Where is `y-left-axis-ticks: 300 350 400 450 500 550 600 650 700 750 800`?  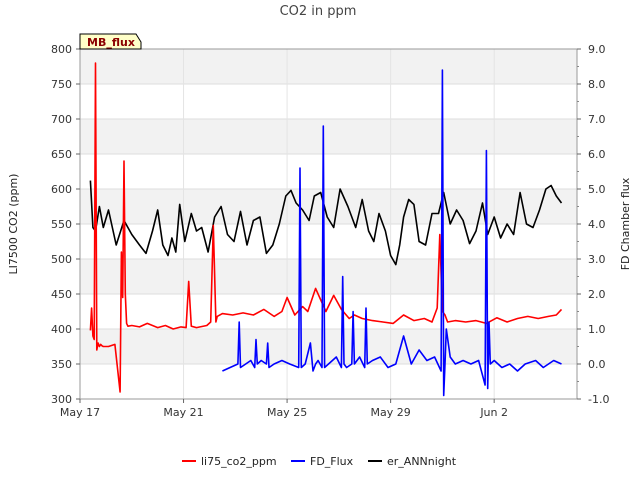 y-left-axis-ticks: 300 350 400 450 500 550 600 650 700 750 800 is located at coordinates (65, 224).